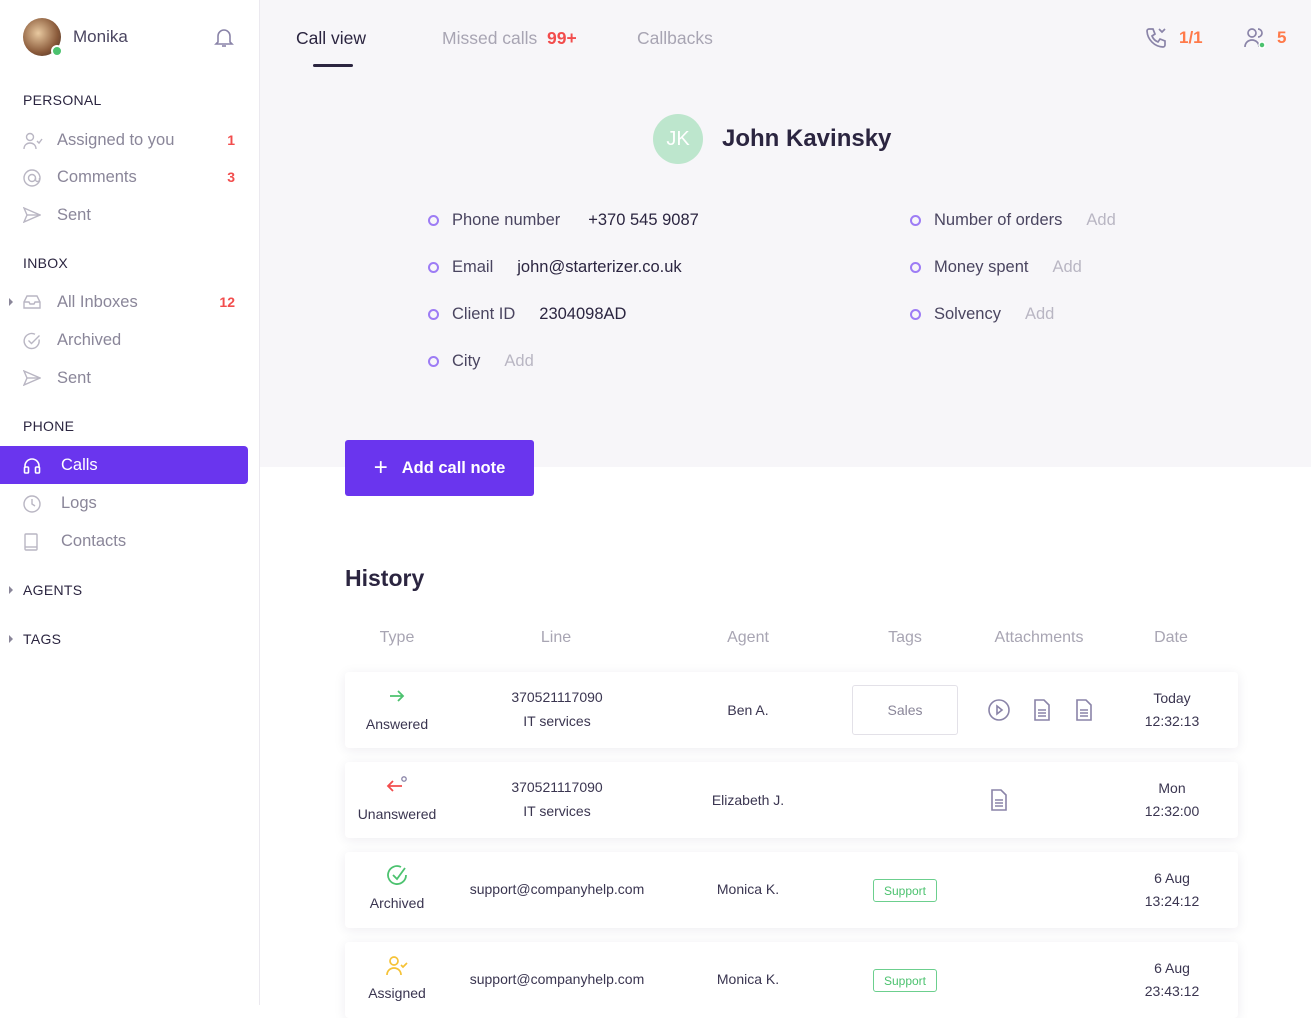  I want to click on add-money-link: Add, so click(1067, 267).